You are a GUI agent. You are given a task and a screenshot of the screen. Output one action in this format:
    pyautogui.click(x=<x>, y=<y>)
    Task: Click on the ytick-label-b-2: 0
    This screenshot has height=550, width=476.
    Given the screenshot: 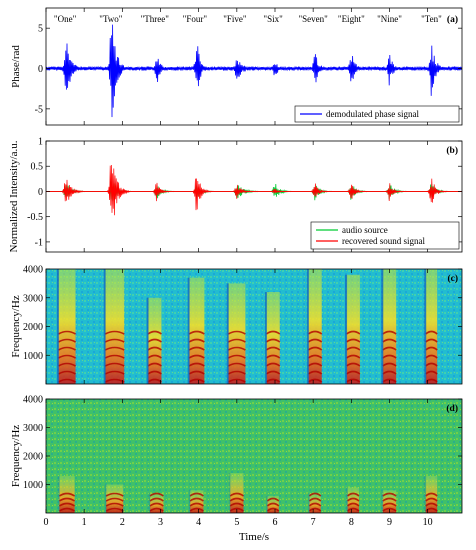 What is the action you would take?
    pyautogui.click(x=40, y=192)
    